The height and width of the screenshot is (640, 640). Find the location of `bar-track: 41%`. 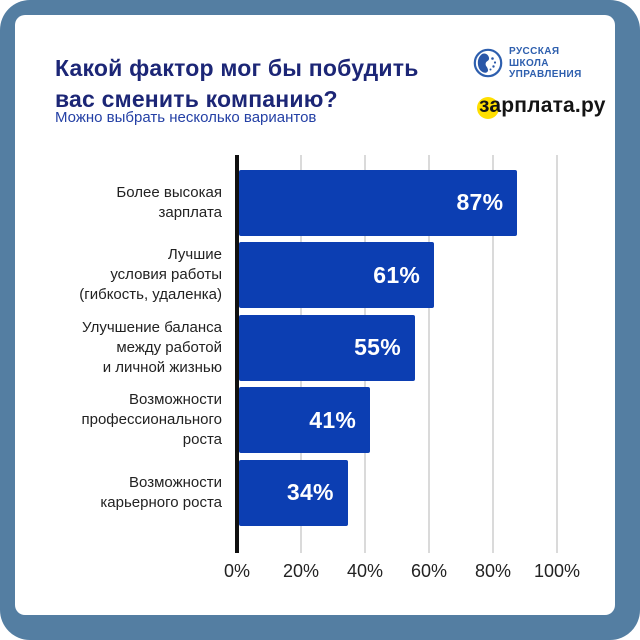

bar-track: 41% is located at coordinates (427, 420).